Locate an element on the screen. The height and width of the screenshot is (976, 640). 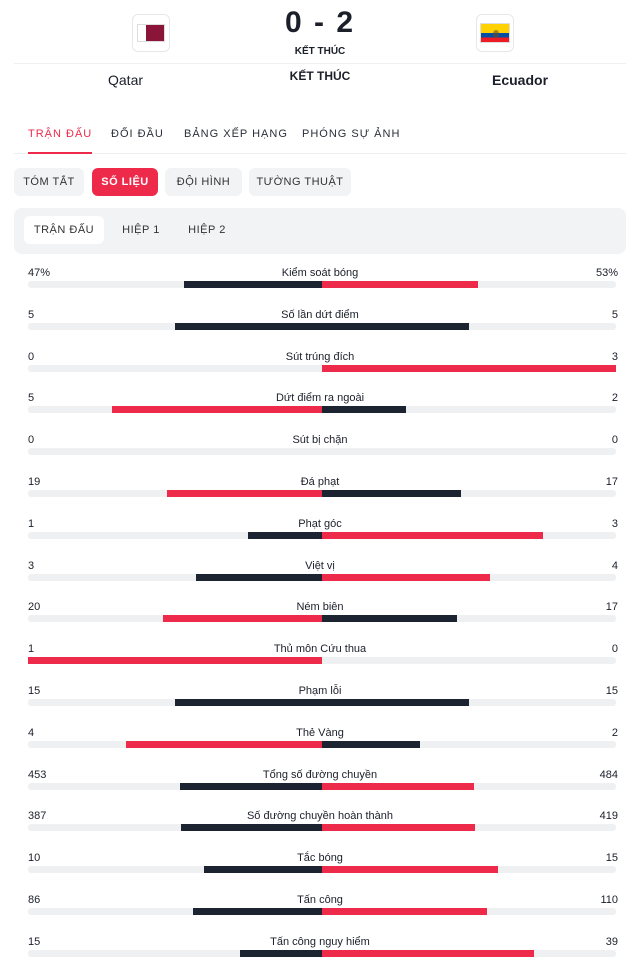
match-score: 0 - 2 is located at coordinates (320, 22).